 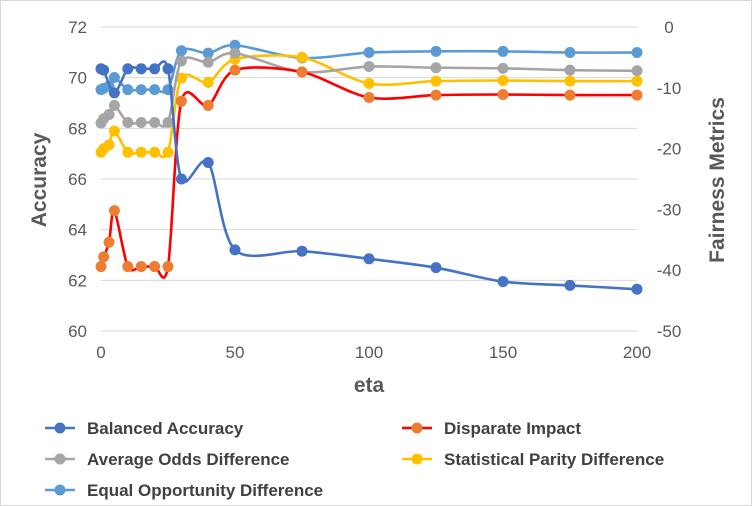 I want to click on y-right-tick-label: -40, so click(x=669, y=270).